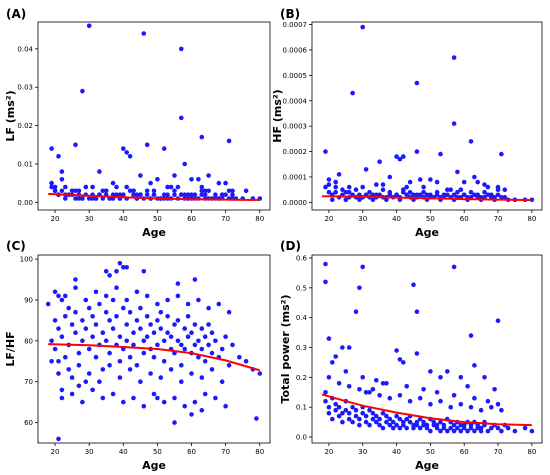 Image resolution: width=550 pixels, height=475 pixels. I want to click on y-tick-label: 60, so click(28, 423).